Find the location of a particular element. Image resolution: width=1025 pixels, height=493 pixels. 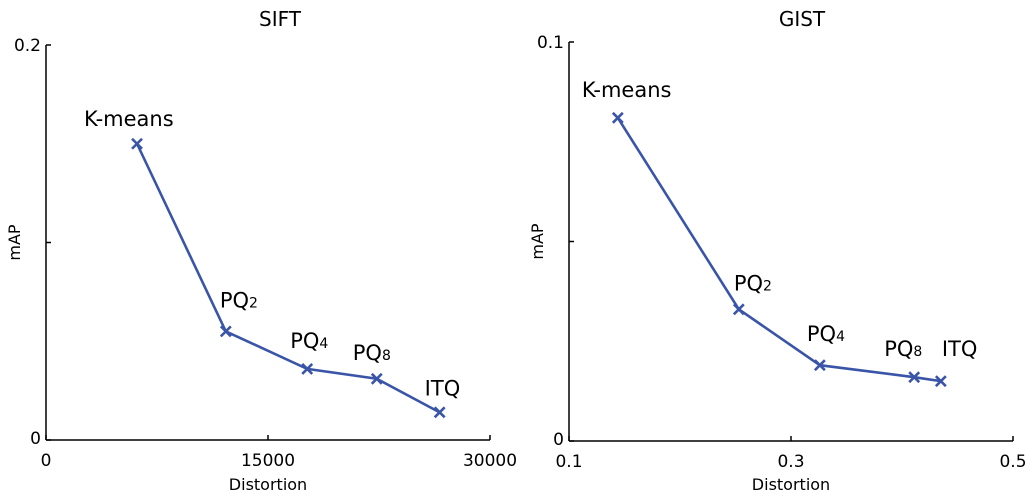

x-tick-label: 15000 is located at coordinates (268, 461).